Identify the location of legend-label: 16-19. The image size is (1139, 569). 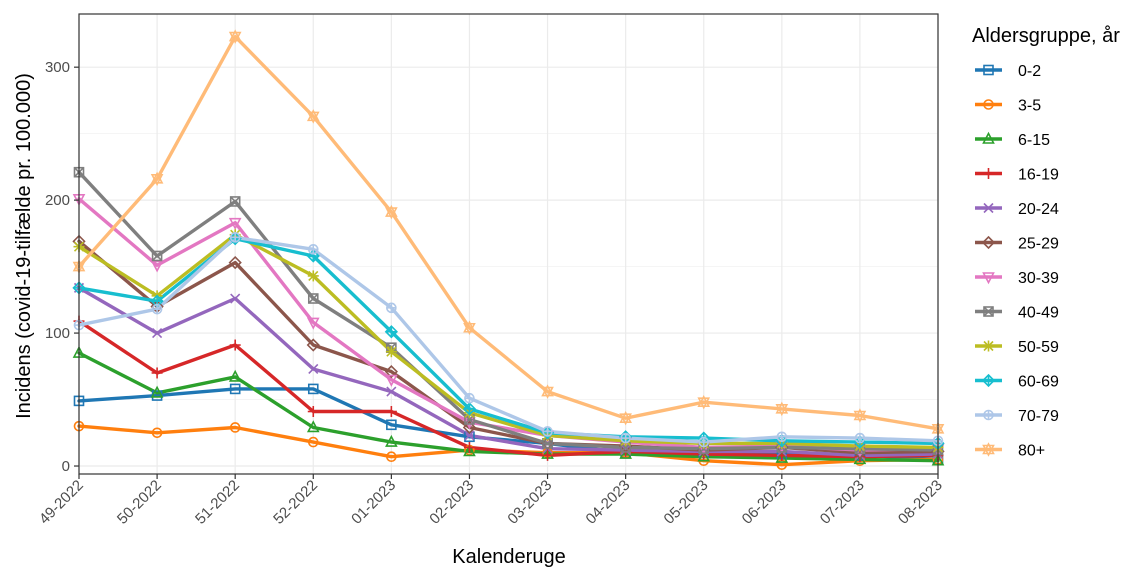
(1038, 175).